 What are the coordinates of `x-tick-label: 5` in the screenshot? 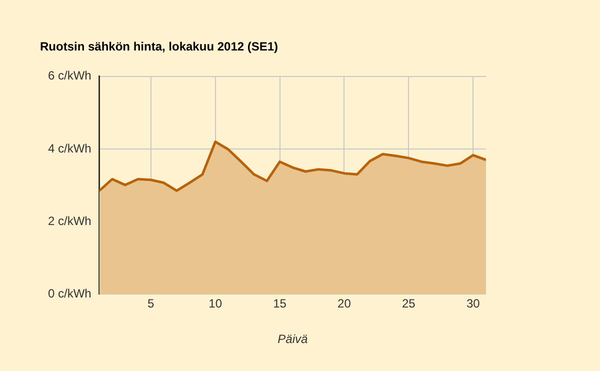 It's located at (151, 303).